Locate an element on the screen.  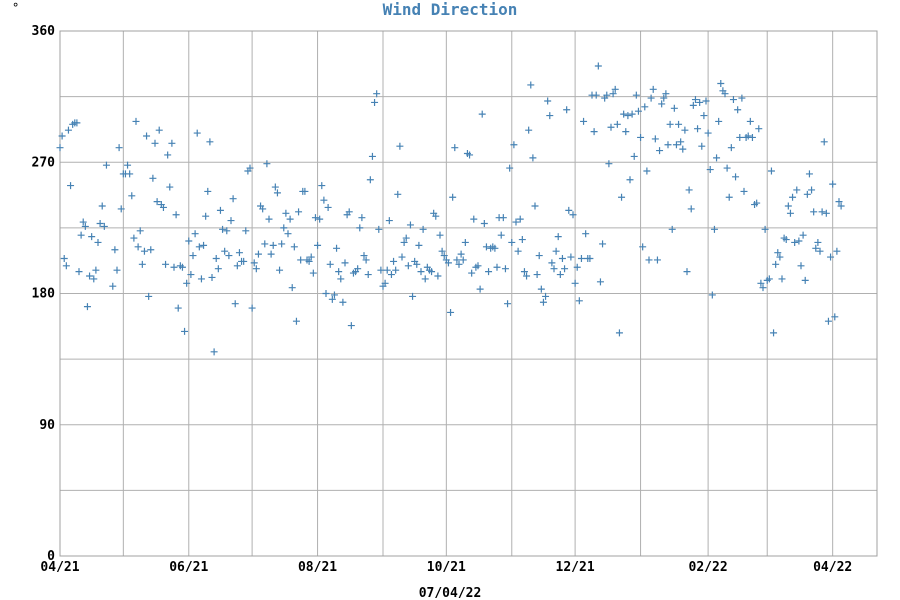
footer-date-label: 07/04/22 is located at coordinates (450, 593).